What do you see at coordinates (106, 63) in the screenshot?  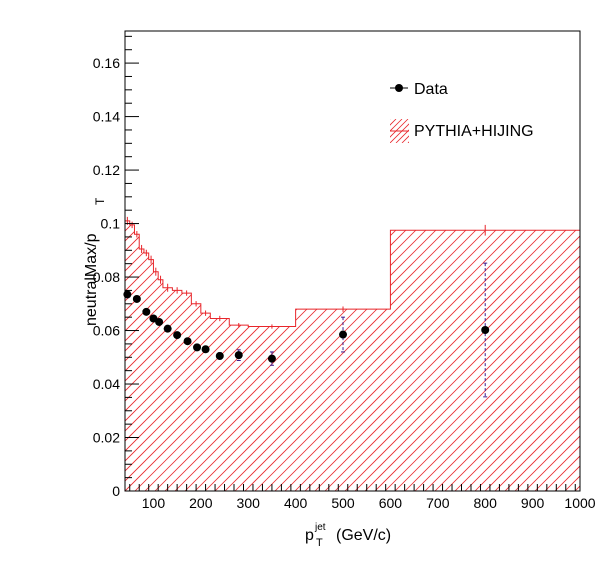 I see `y-tick-label: 0.16` at bounding box center [106, 63].